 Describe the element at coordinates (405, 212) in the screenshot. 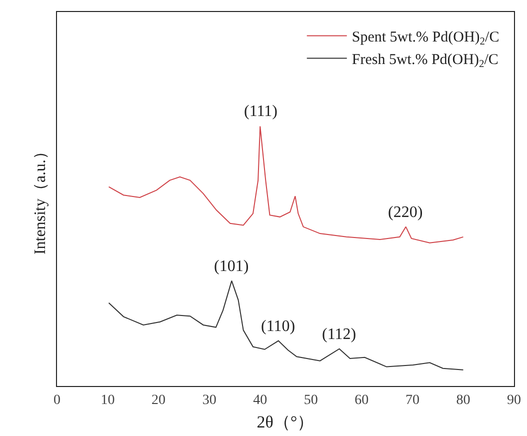

I see `annotation: (220)` at that location.